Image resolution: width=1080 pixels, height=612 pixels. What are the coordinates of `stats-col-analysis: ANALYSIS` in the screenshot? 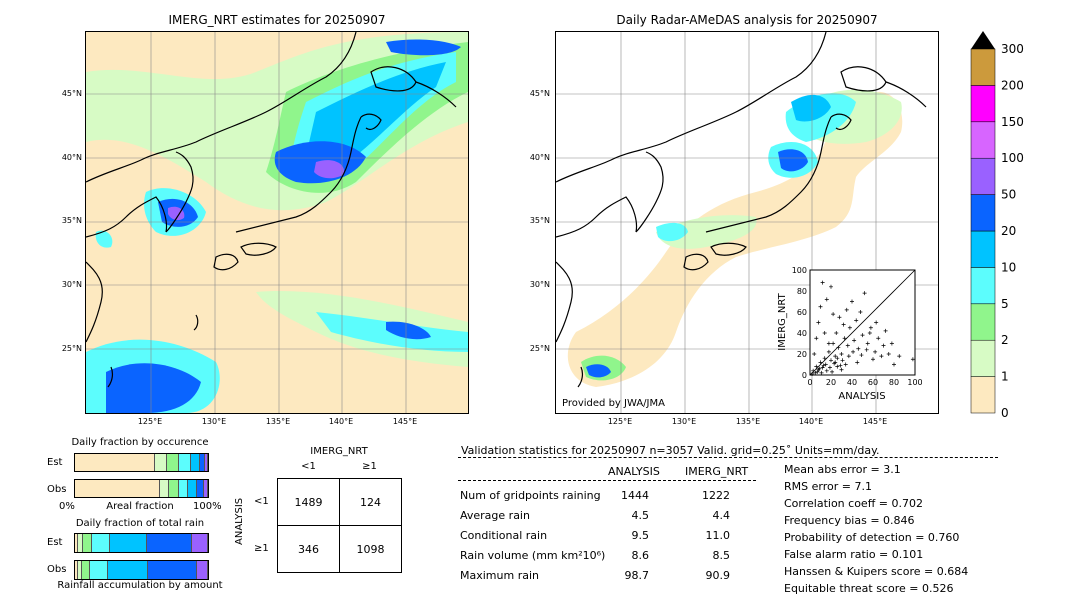 It's located at (634, 471).